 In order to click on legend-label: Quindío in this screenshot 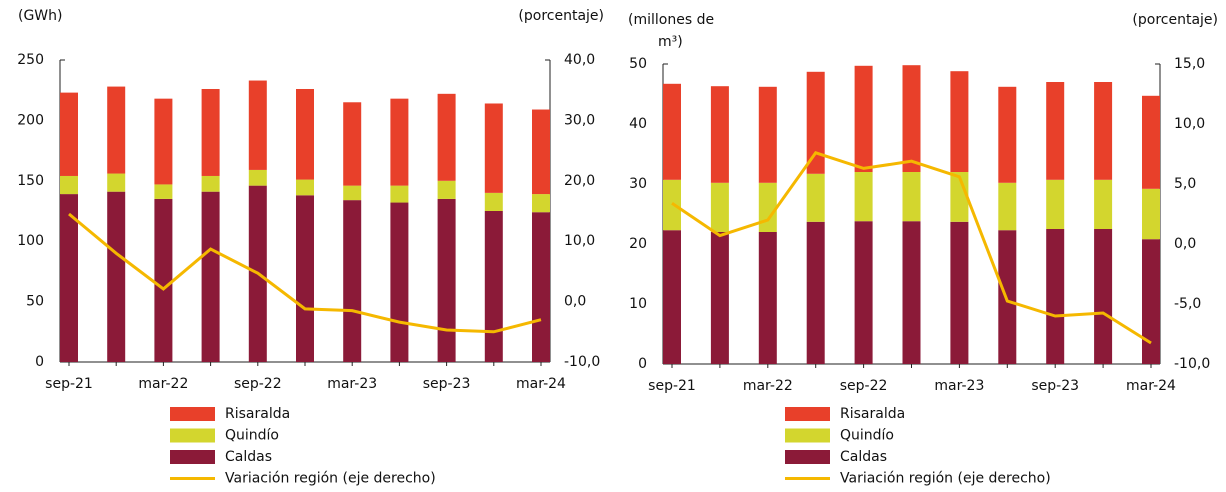, I will do `click(867, 436)`.